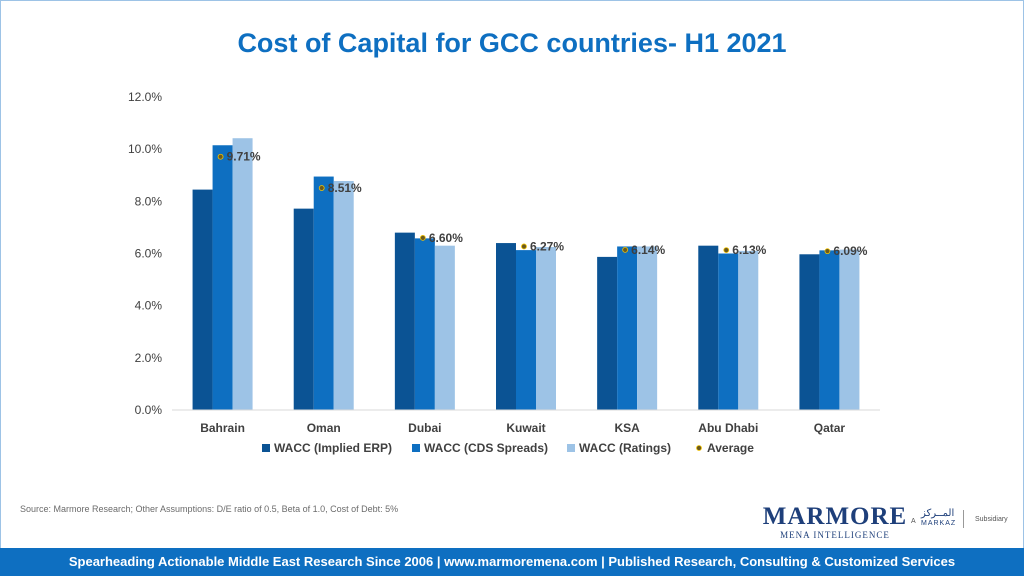 Image resolution: width=1024 pixels, height=576 pixels. What do you see at coordinates (345, 188) in the screenshot?
I see `average-data-label: 8.51%` at bounding box center [345, 188].